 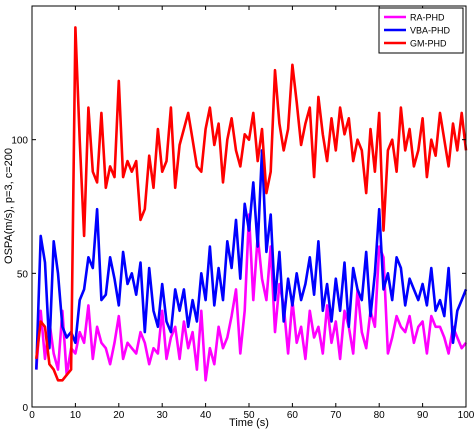 What do you see at coordinates (32, 415) in the screenshot?
I see `x-tick-label: 0` at bounding box center [32, 415].